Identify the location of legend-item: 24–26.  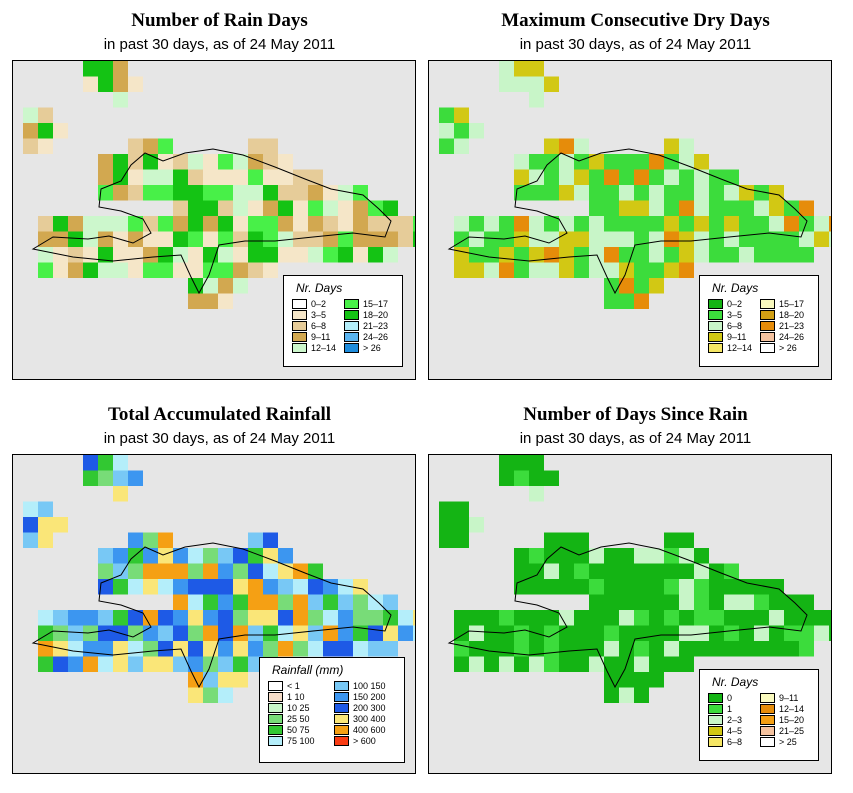
(366, 336).